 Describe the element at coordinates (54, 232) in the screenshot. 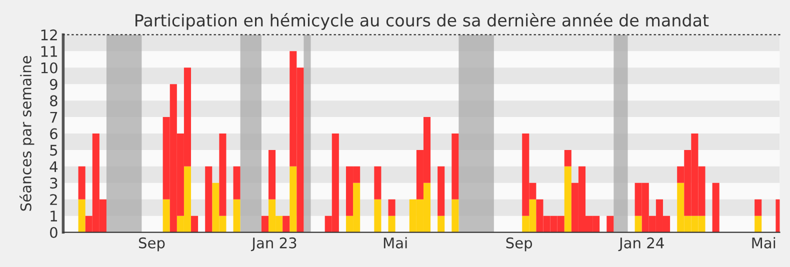

I see `y-tick-label: 0` at that location.